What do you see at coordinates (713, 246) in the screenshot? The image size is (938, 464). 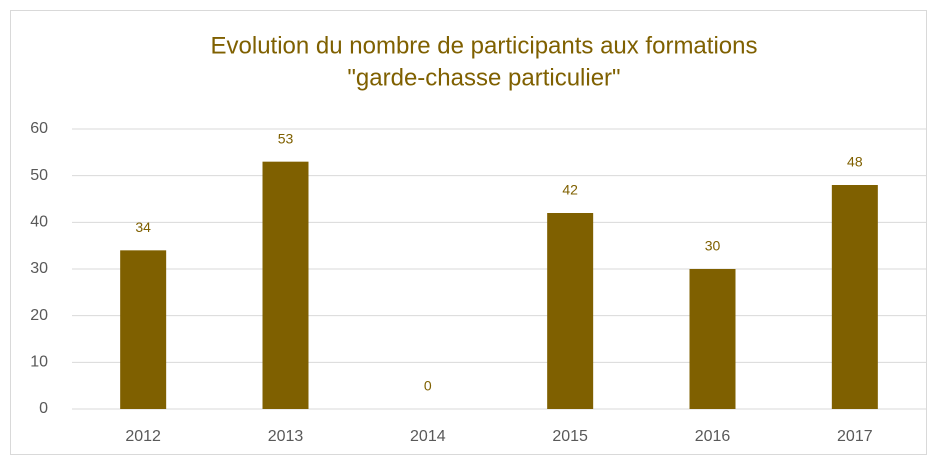 I see `data-label: 30` at bounding box center [713, 246].